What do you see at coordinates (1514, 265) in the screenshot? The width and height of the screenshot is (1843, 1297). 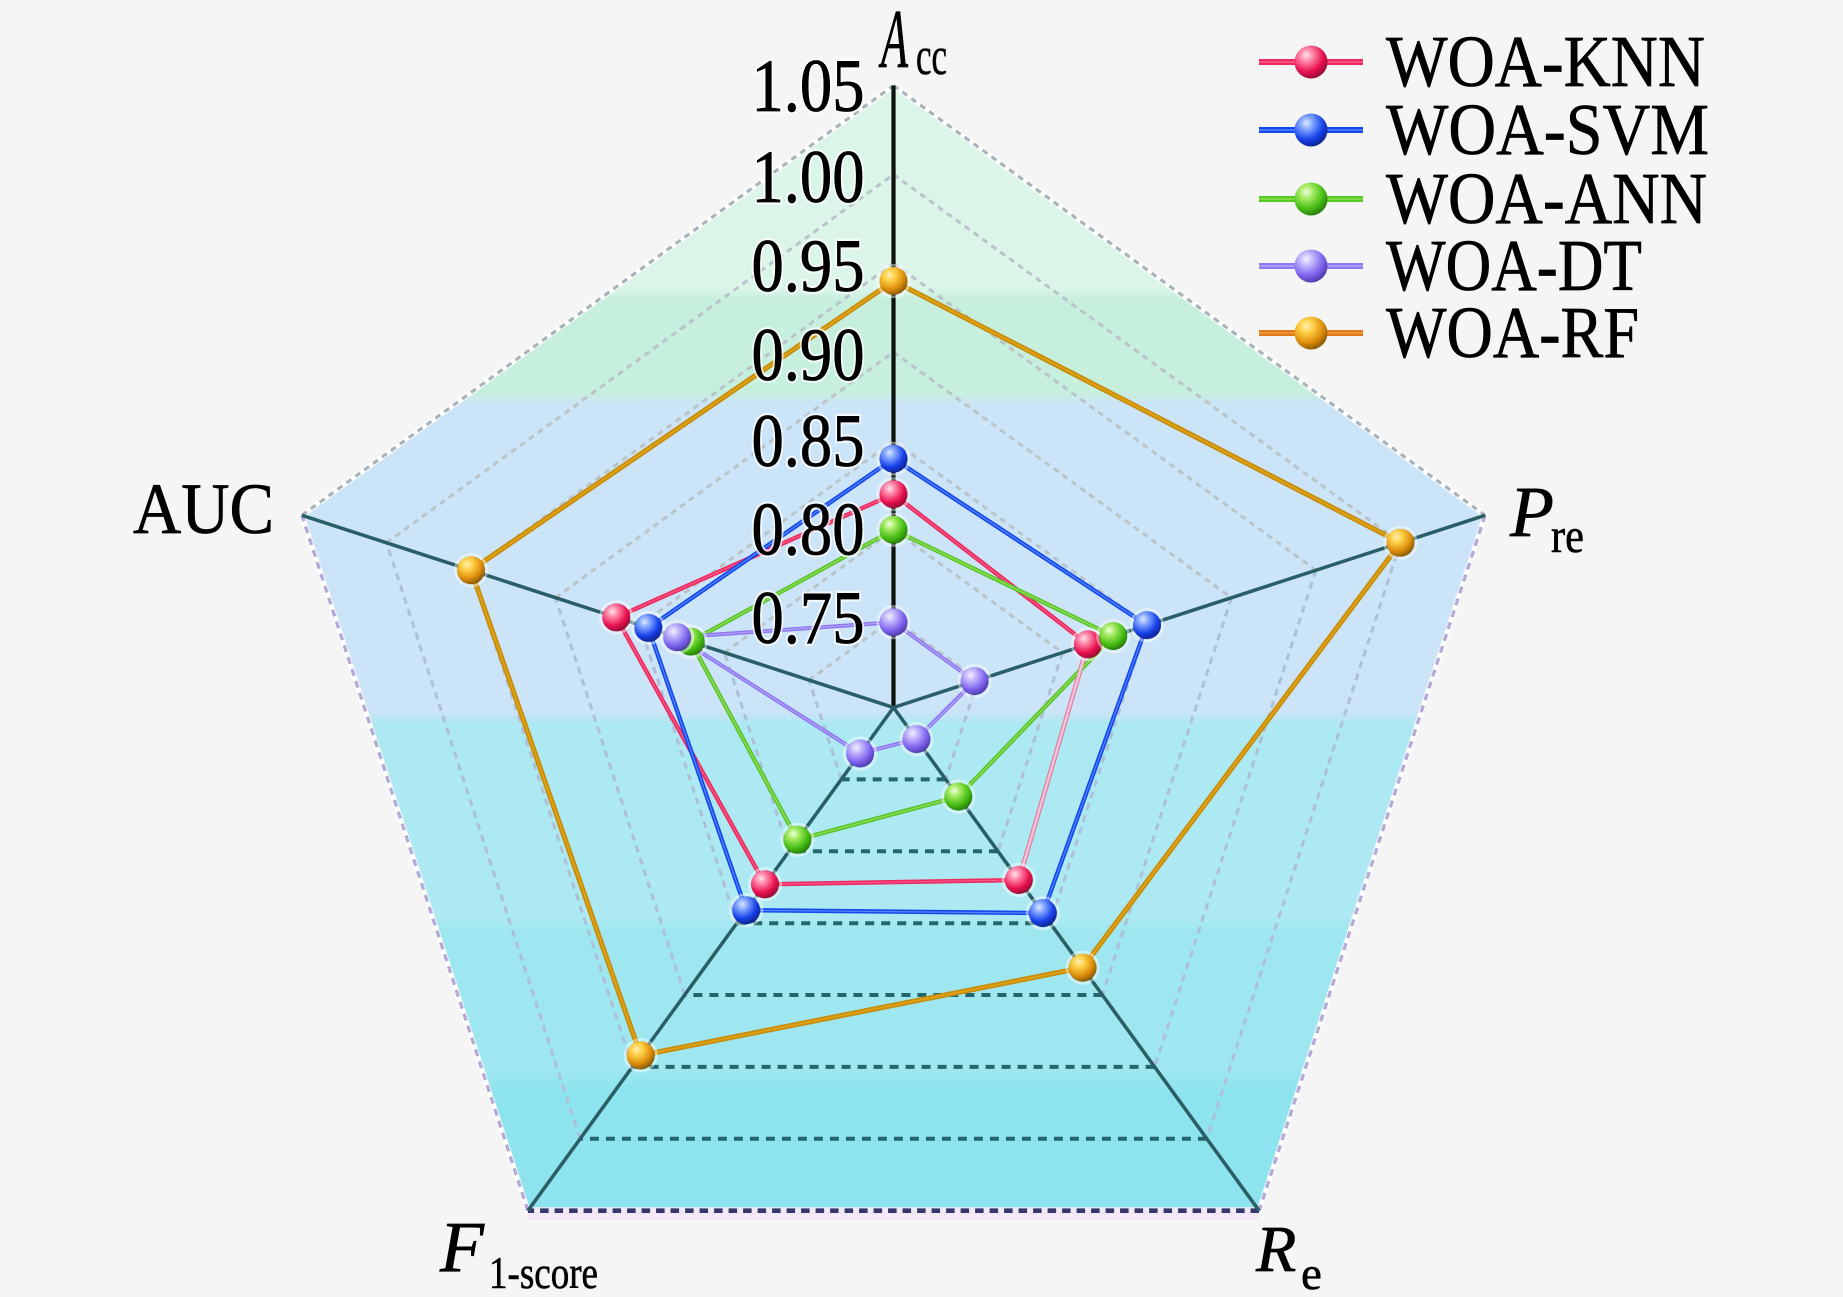 I see `svg-text: WOA-DT` at bounding box center [1514, 265].